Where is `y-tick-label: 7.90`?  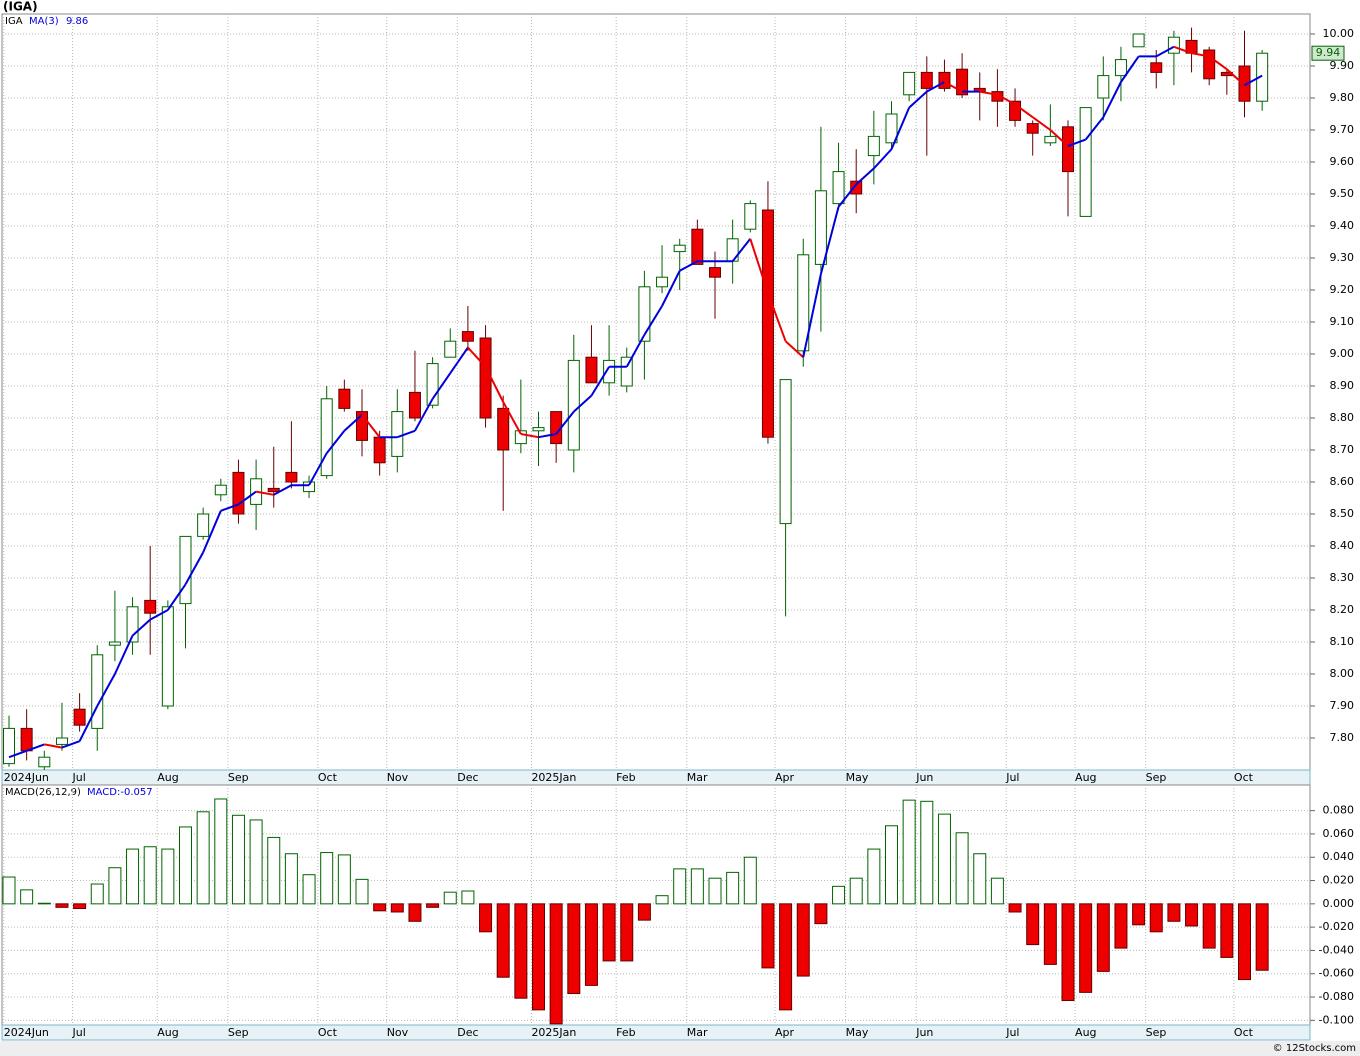 y-tick-label: 7.90 is located at coordinates (1342, 705).